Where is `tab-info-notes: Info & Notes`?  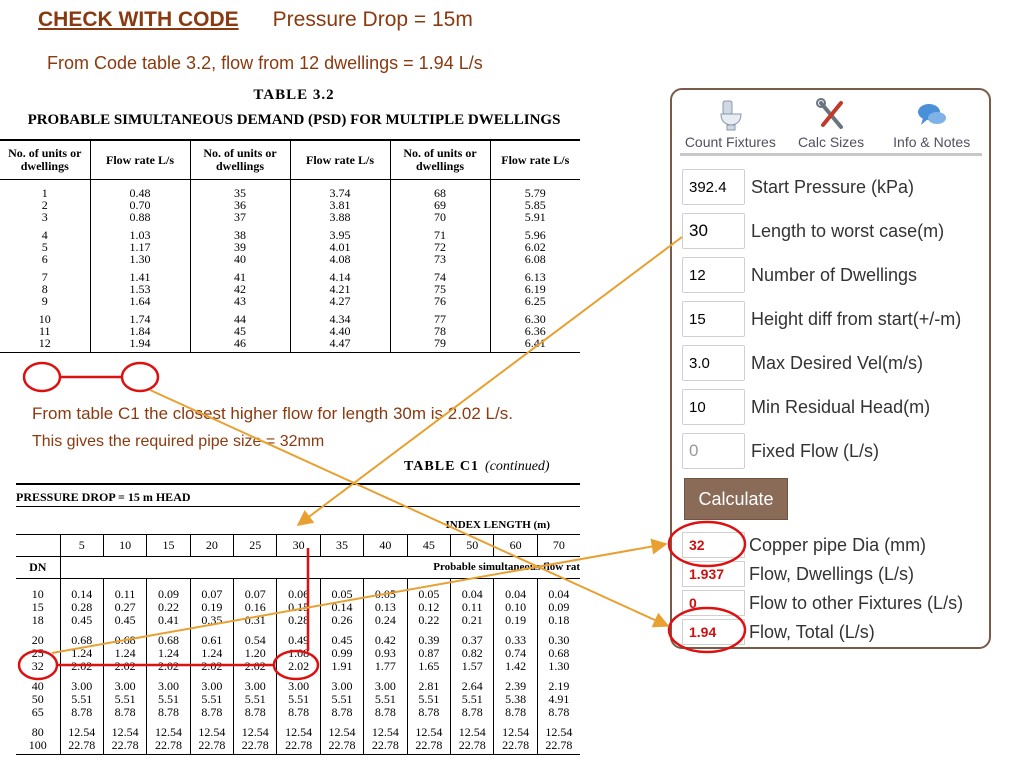 tab-info-notes: Info & Notes is located at coordinates (931, 125).